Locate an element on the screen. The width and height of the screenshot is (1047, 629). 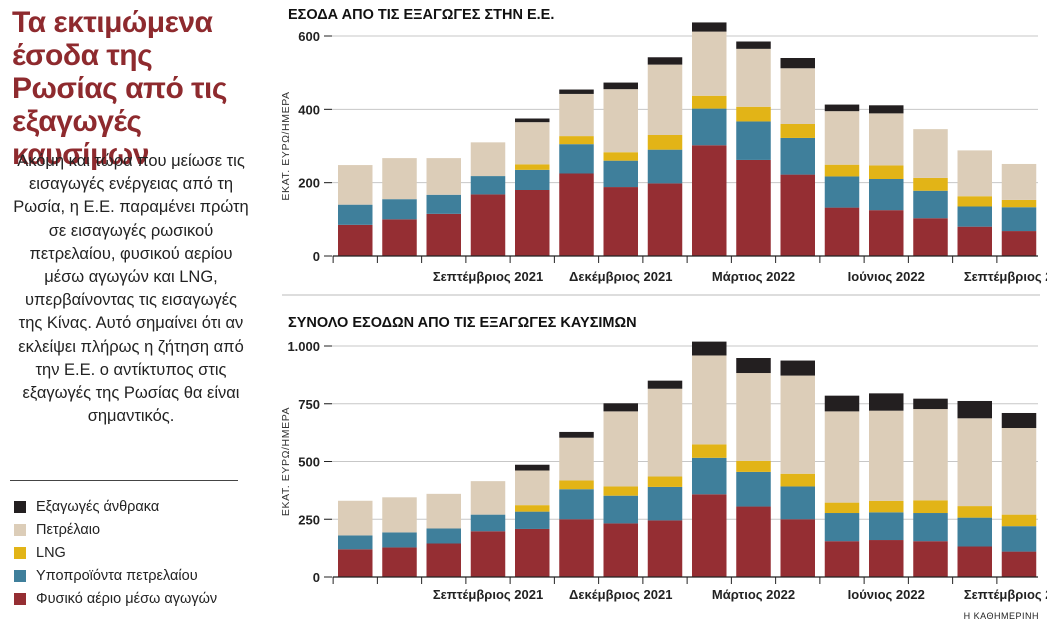
chart-title: ΕΣΟΔΑ ΑΠΟ ΤΙΣ ΕΞΑΓΩΓΕΣ ΣΤΗΝ Ε.Ε. is located at coordinates (421, 15).